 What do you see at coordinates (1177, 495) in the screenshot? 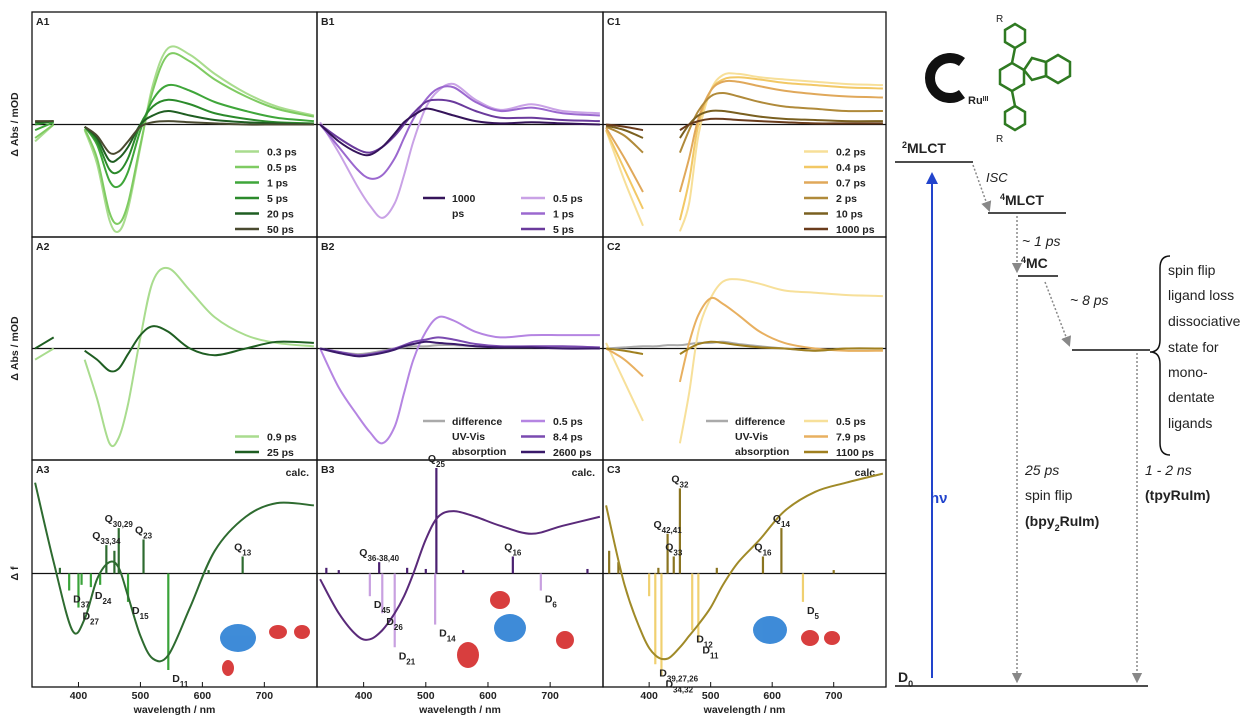
I see `decay-complex: (tpyRuIm)` at bounding box center [1177, 495].